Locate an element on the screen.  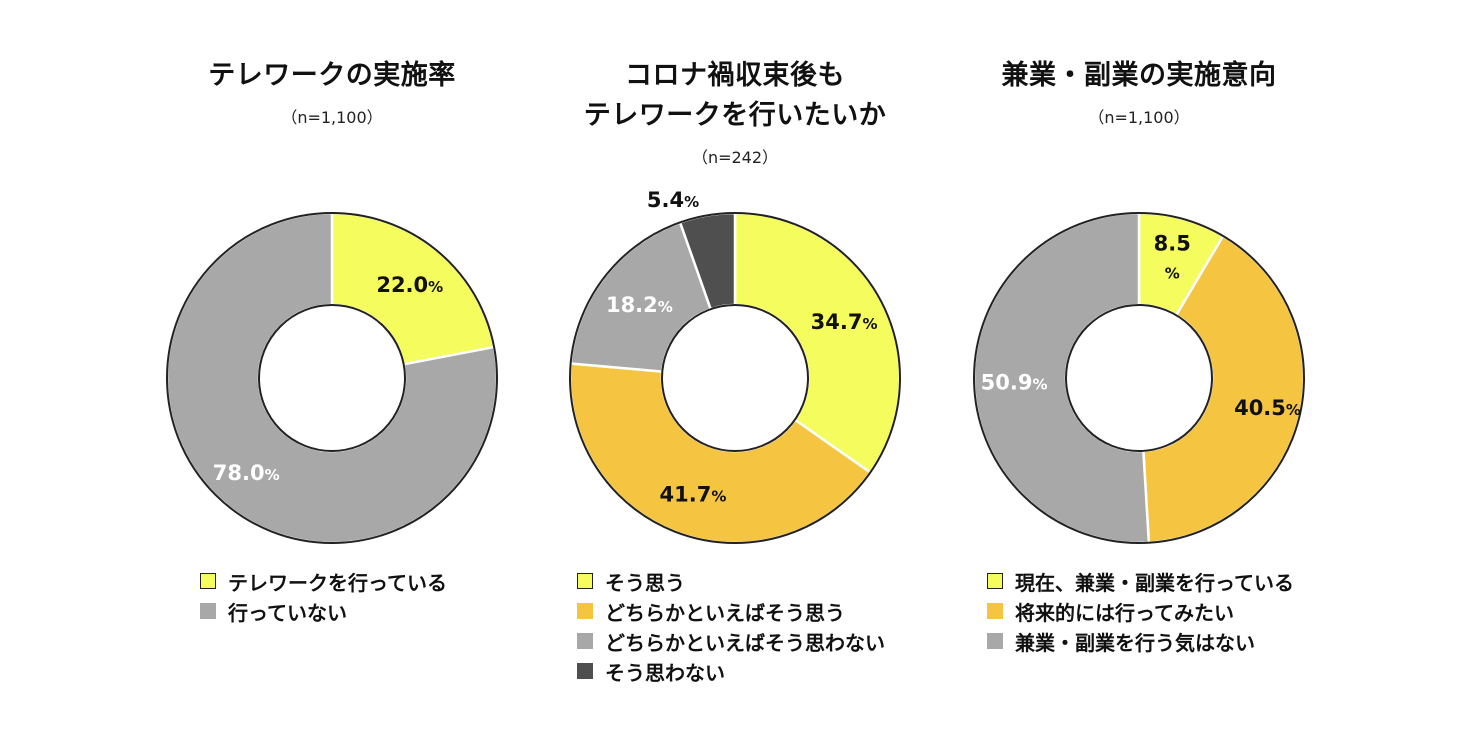
slice-label: 40.5% is located at coordinates (1267, 408).